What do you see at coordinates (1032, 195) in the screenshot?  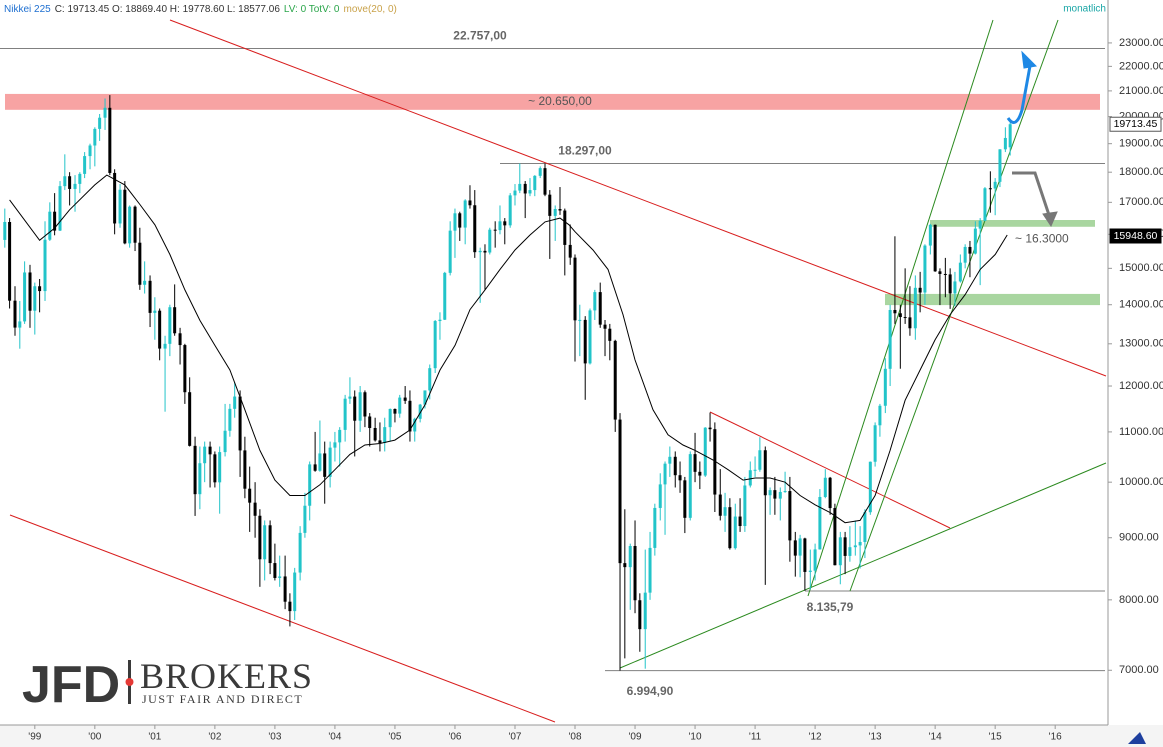 I see `down-arrow` at bounding box center [1032, 195].